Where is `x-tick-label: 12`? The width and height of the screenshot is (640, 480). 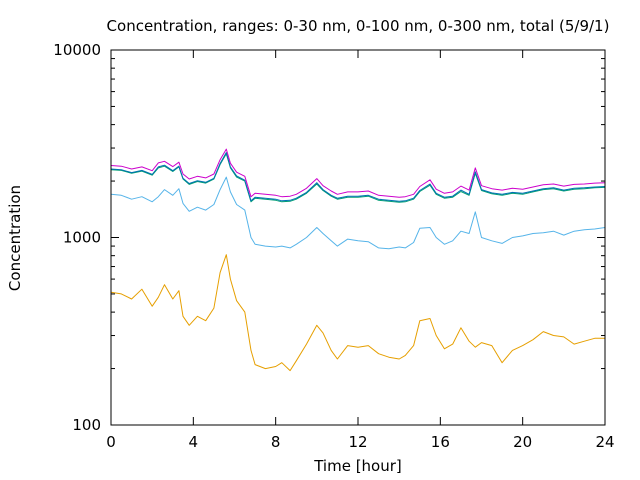
x-tick-label: 12 is located at coordinates (357, 442).